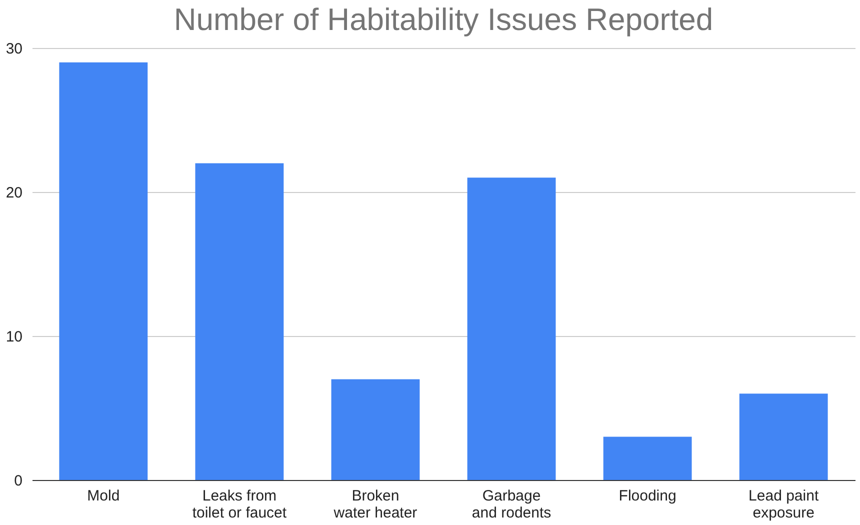  Describe the element at coordinates (103, 496) in the screenshot. I see `x-tick-label: Mold` at that location.